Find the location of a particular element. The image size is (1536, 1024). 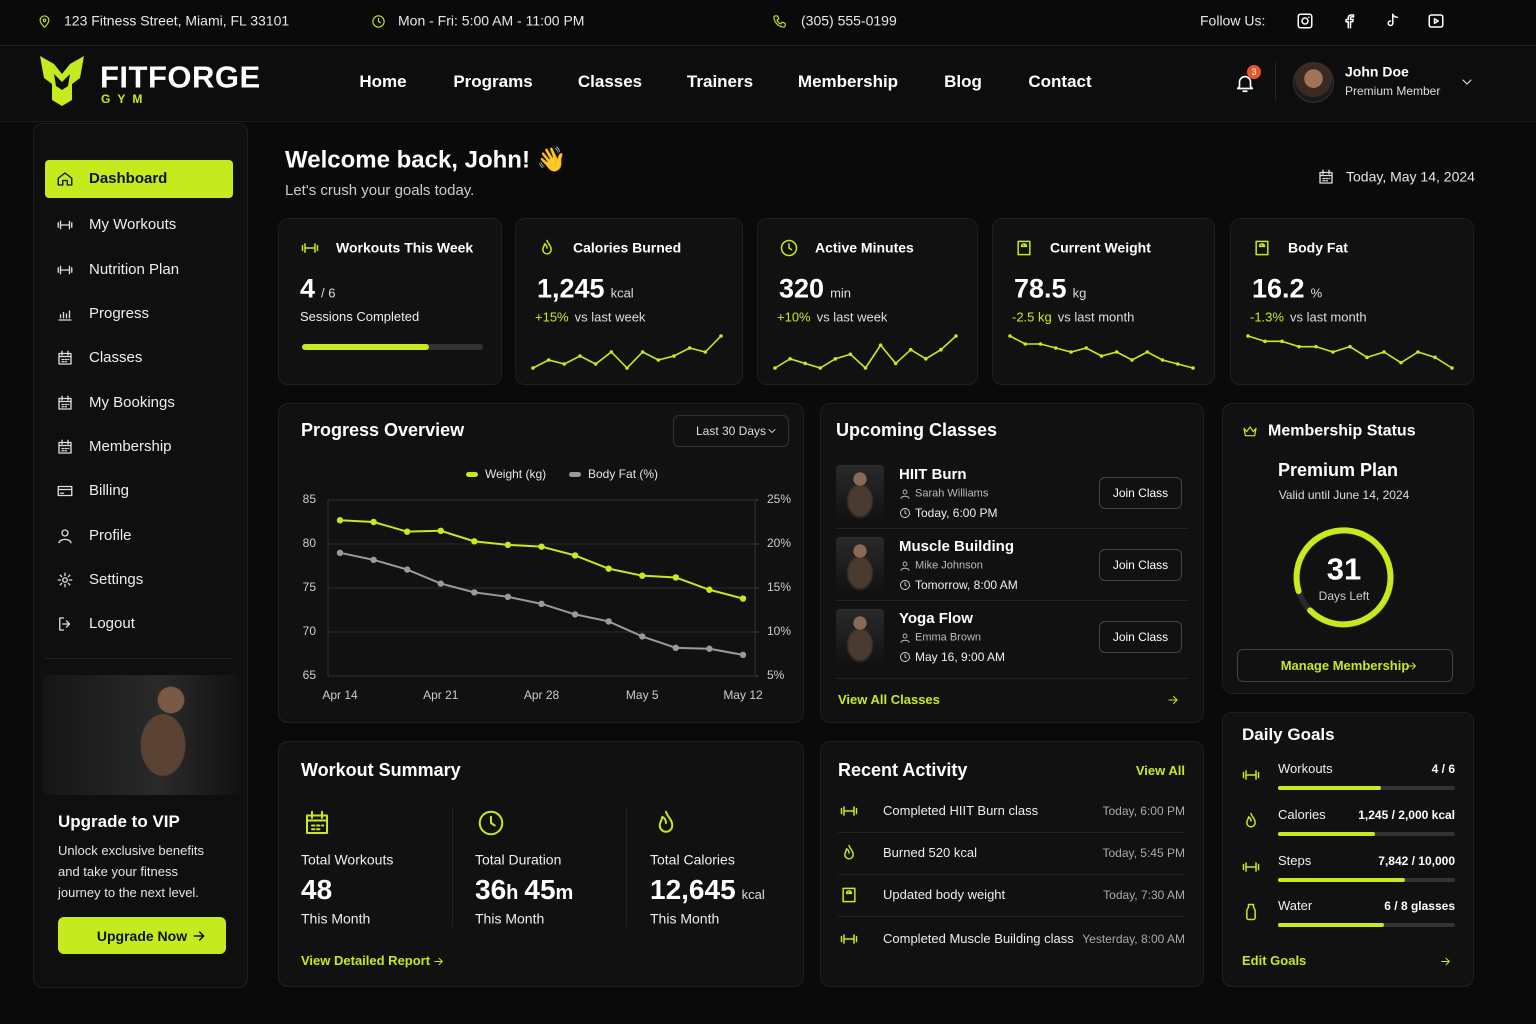

stat-value: 1,245 kcal is located at coordinates (585, 289).